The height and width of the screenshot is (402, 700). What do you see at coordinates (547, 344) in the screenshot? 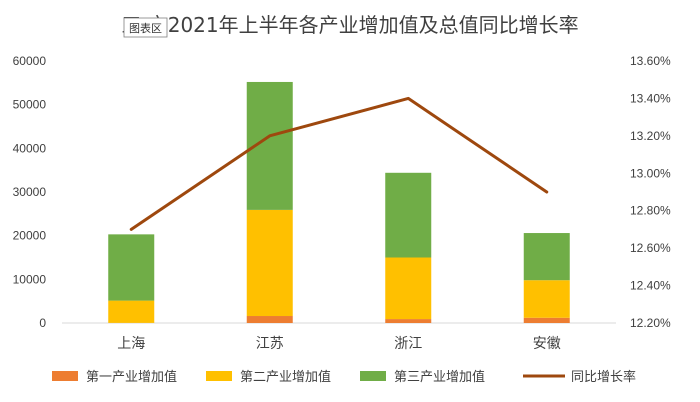
I see `category-label: 安徽` at bounding box center [547, 344].